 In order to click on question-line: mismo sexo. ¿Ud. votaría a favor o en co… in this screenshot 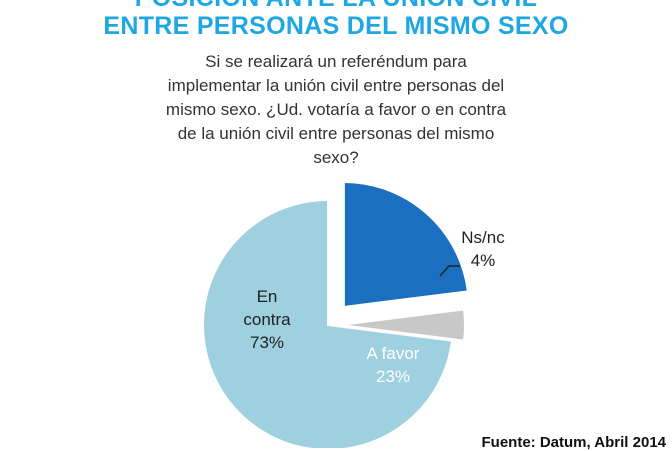, I will do `click(336, 109)`.